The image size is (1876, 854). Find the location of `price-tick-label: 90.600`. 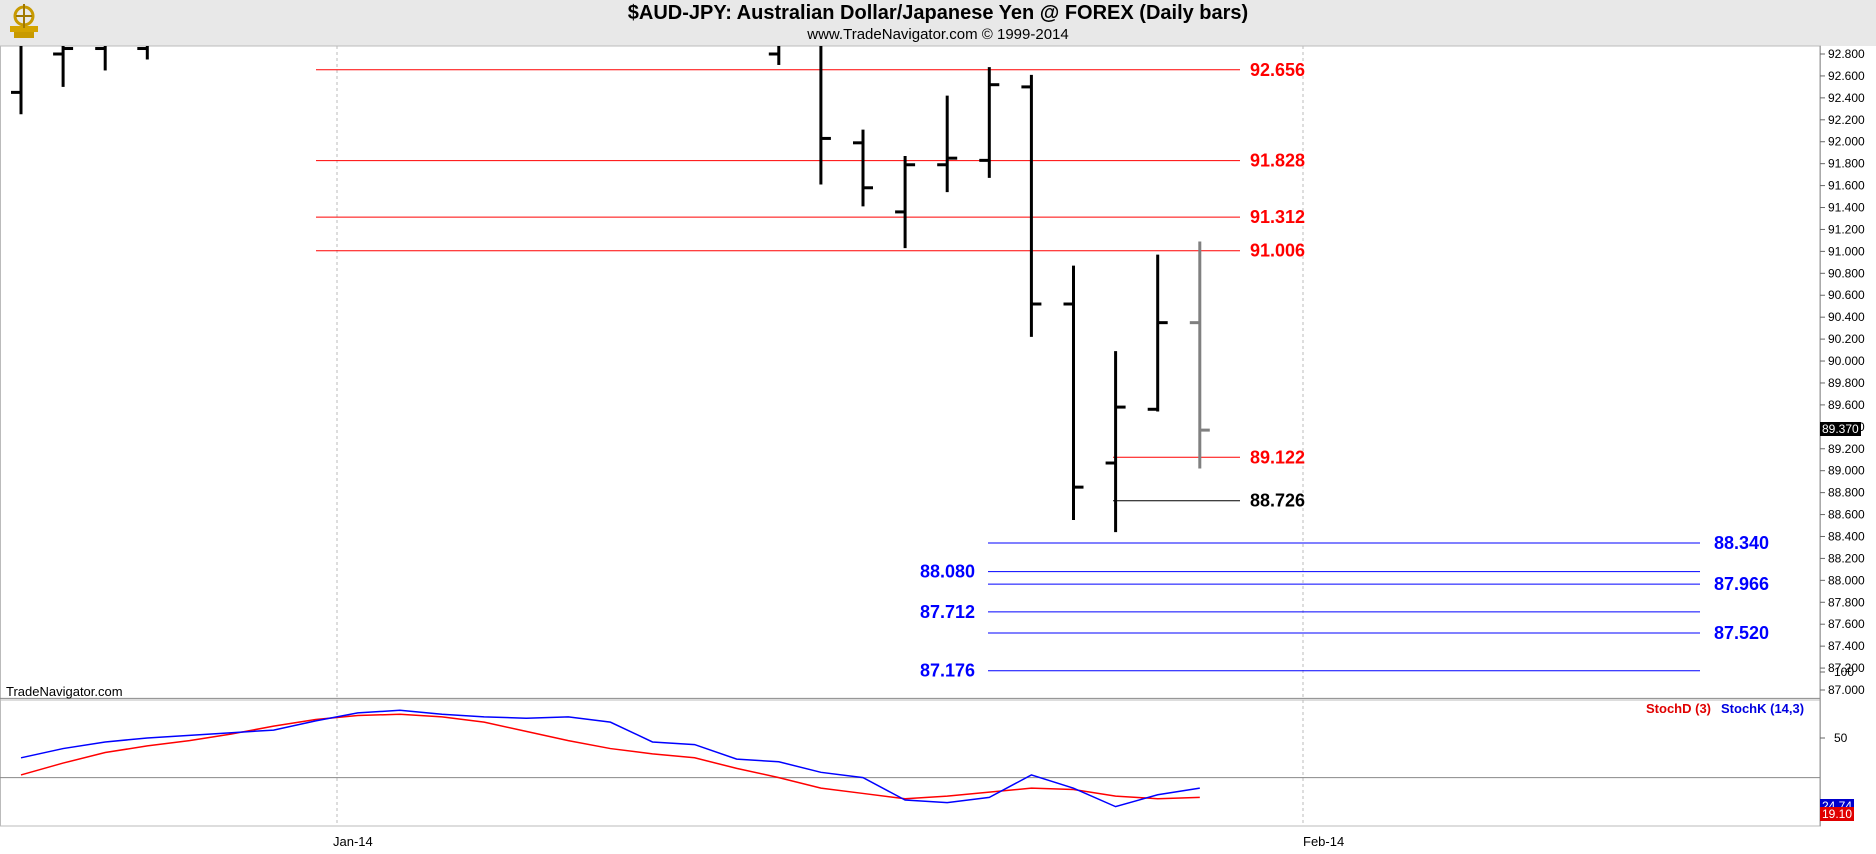

price-tick-label: 90.600 is located at coordinates (1846, 295).